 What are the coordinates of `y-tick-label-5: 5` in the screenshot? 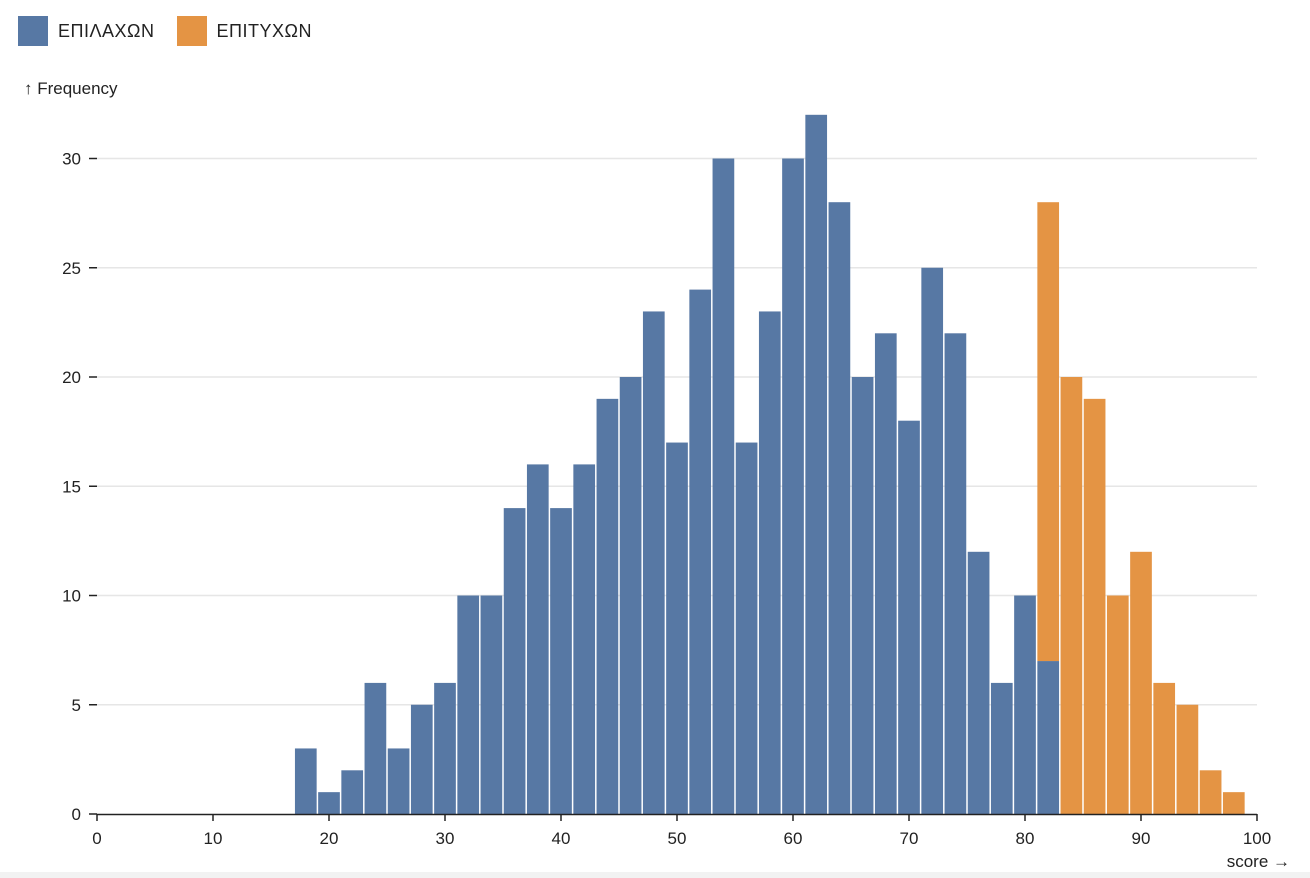 It's located at (76, 705).